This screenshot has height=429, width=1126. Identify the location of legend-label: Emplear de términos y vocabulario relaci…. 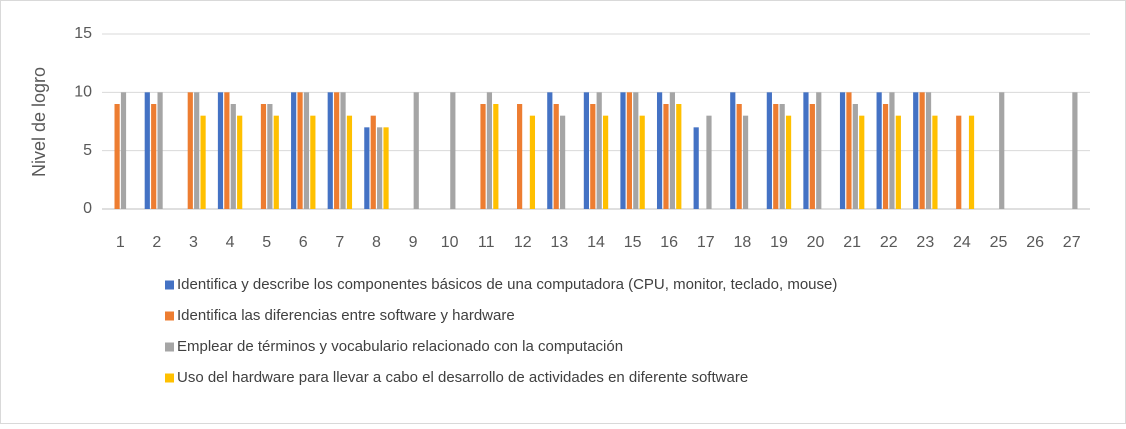
(400, 346).